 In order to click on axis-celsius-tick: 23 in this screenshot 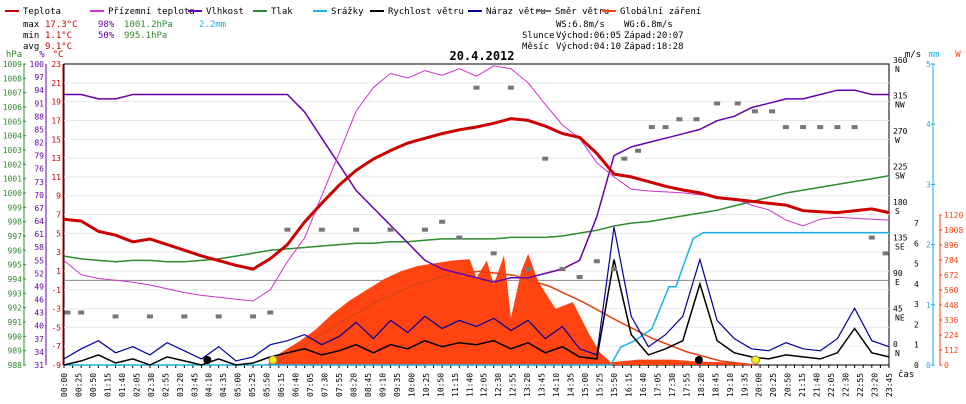, I will do `click(56, 64)`.